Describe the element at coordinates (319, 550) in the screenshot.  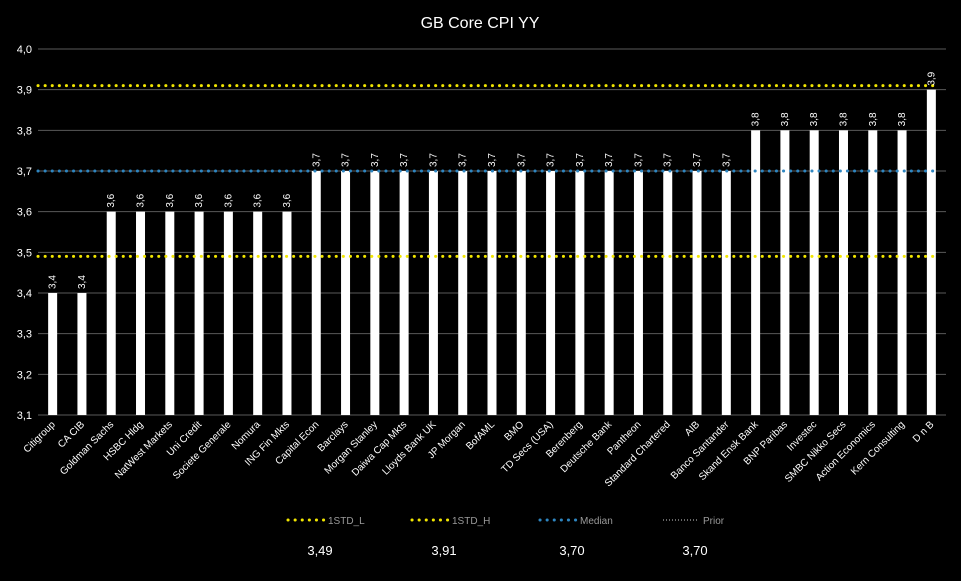
I see `reference-value: 3,49` at that location.